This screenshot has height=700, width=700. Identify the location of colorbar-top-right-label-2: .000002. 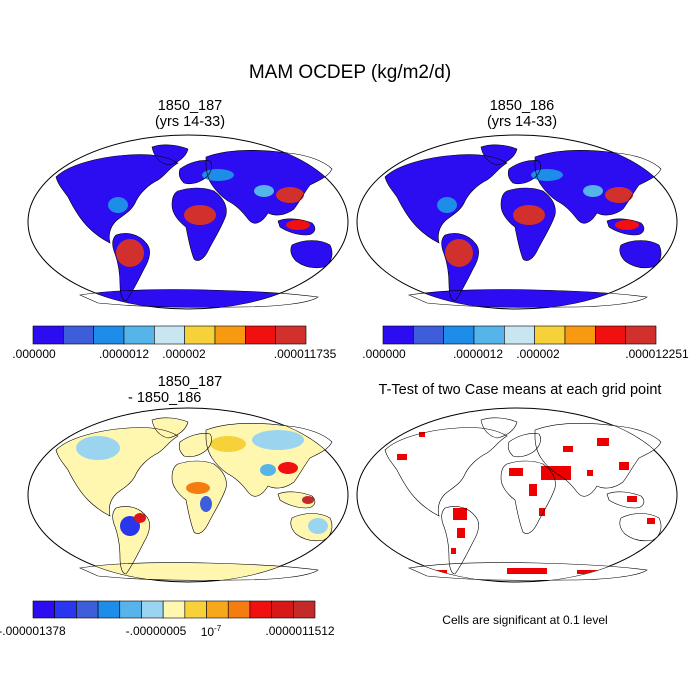
(538, 354).